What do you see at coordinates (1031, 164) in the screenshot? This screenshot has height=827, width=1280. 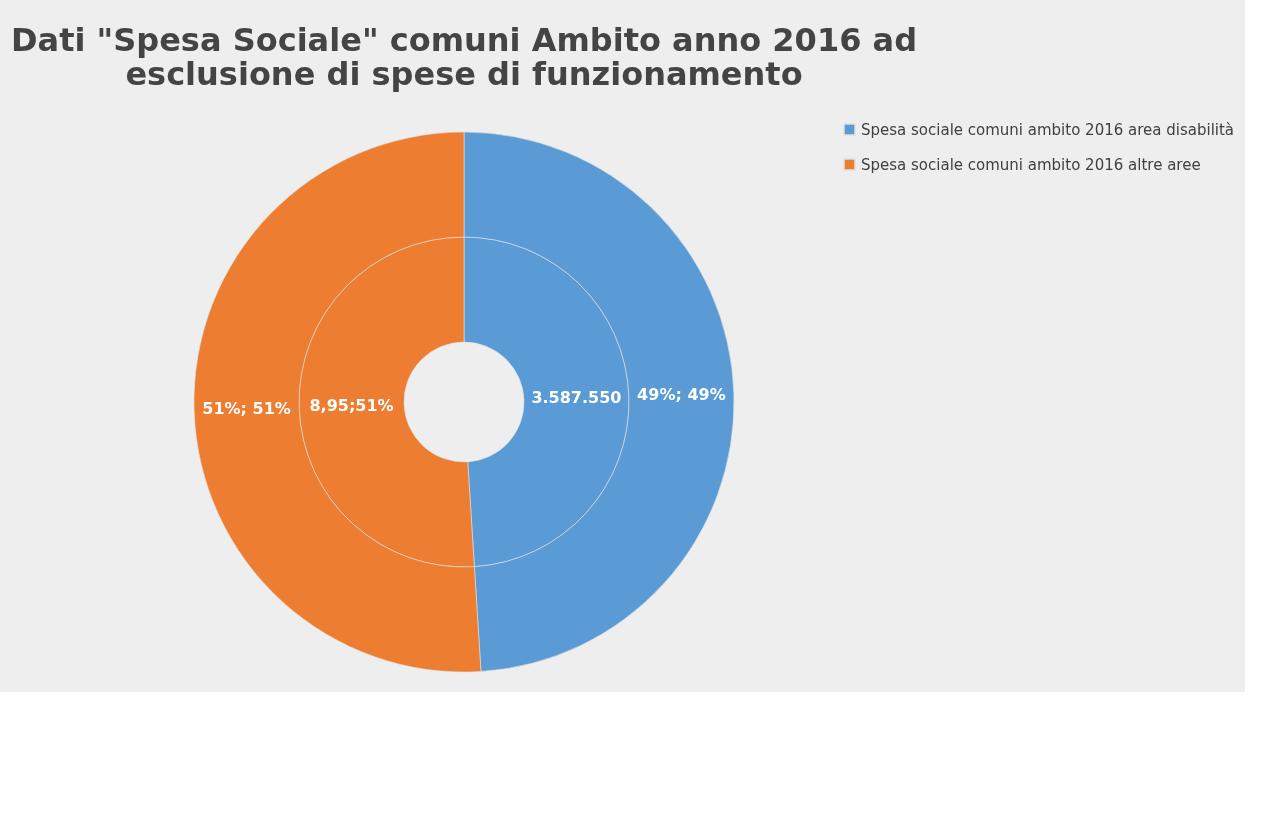 I see `legend-label: Spesa sociale comuni ambito 2016 altre aree` at bounding box center [1031, 164].